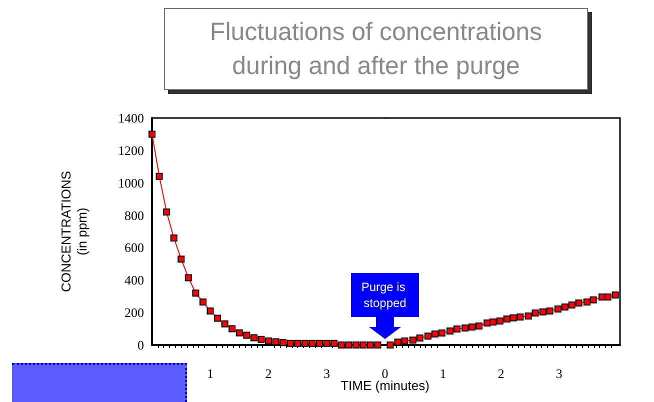 This screenshot has width=654, height=402. Describe the element at coordinates (134, 248) in the screenshot. I see `y-tick-label: 600` at that location.